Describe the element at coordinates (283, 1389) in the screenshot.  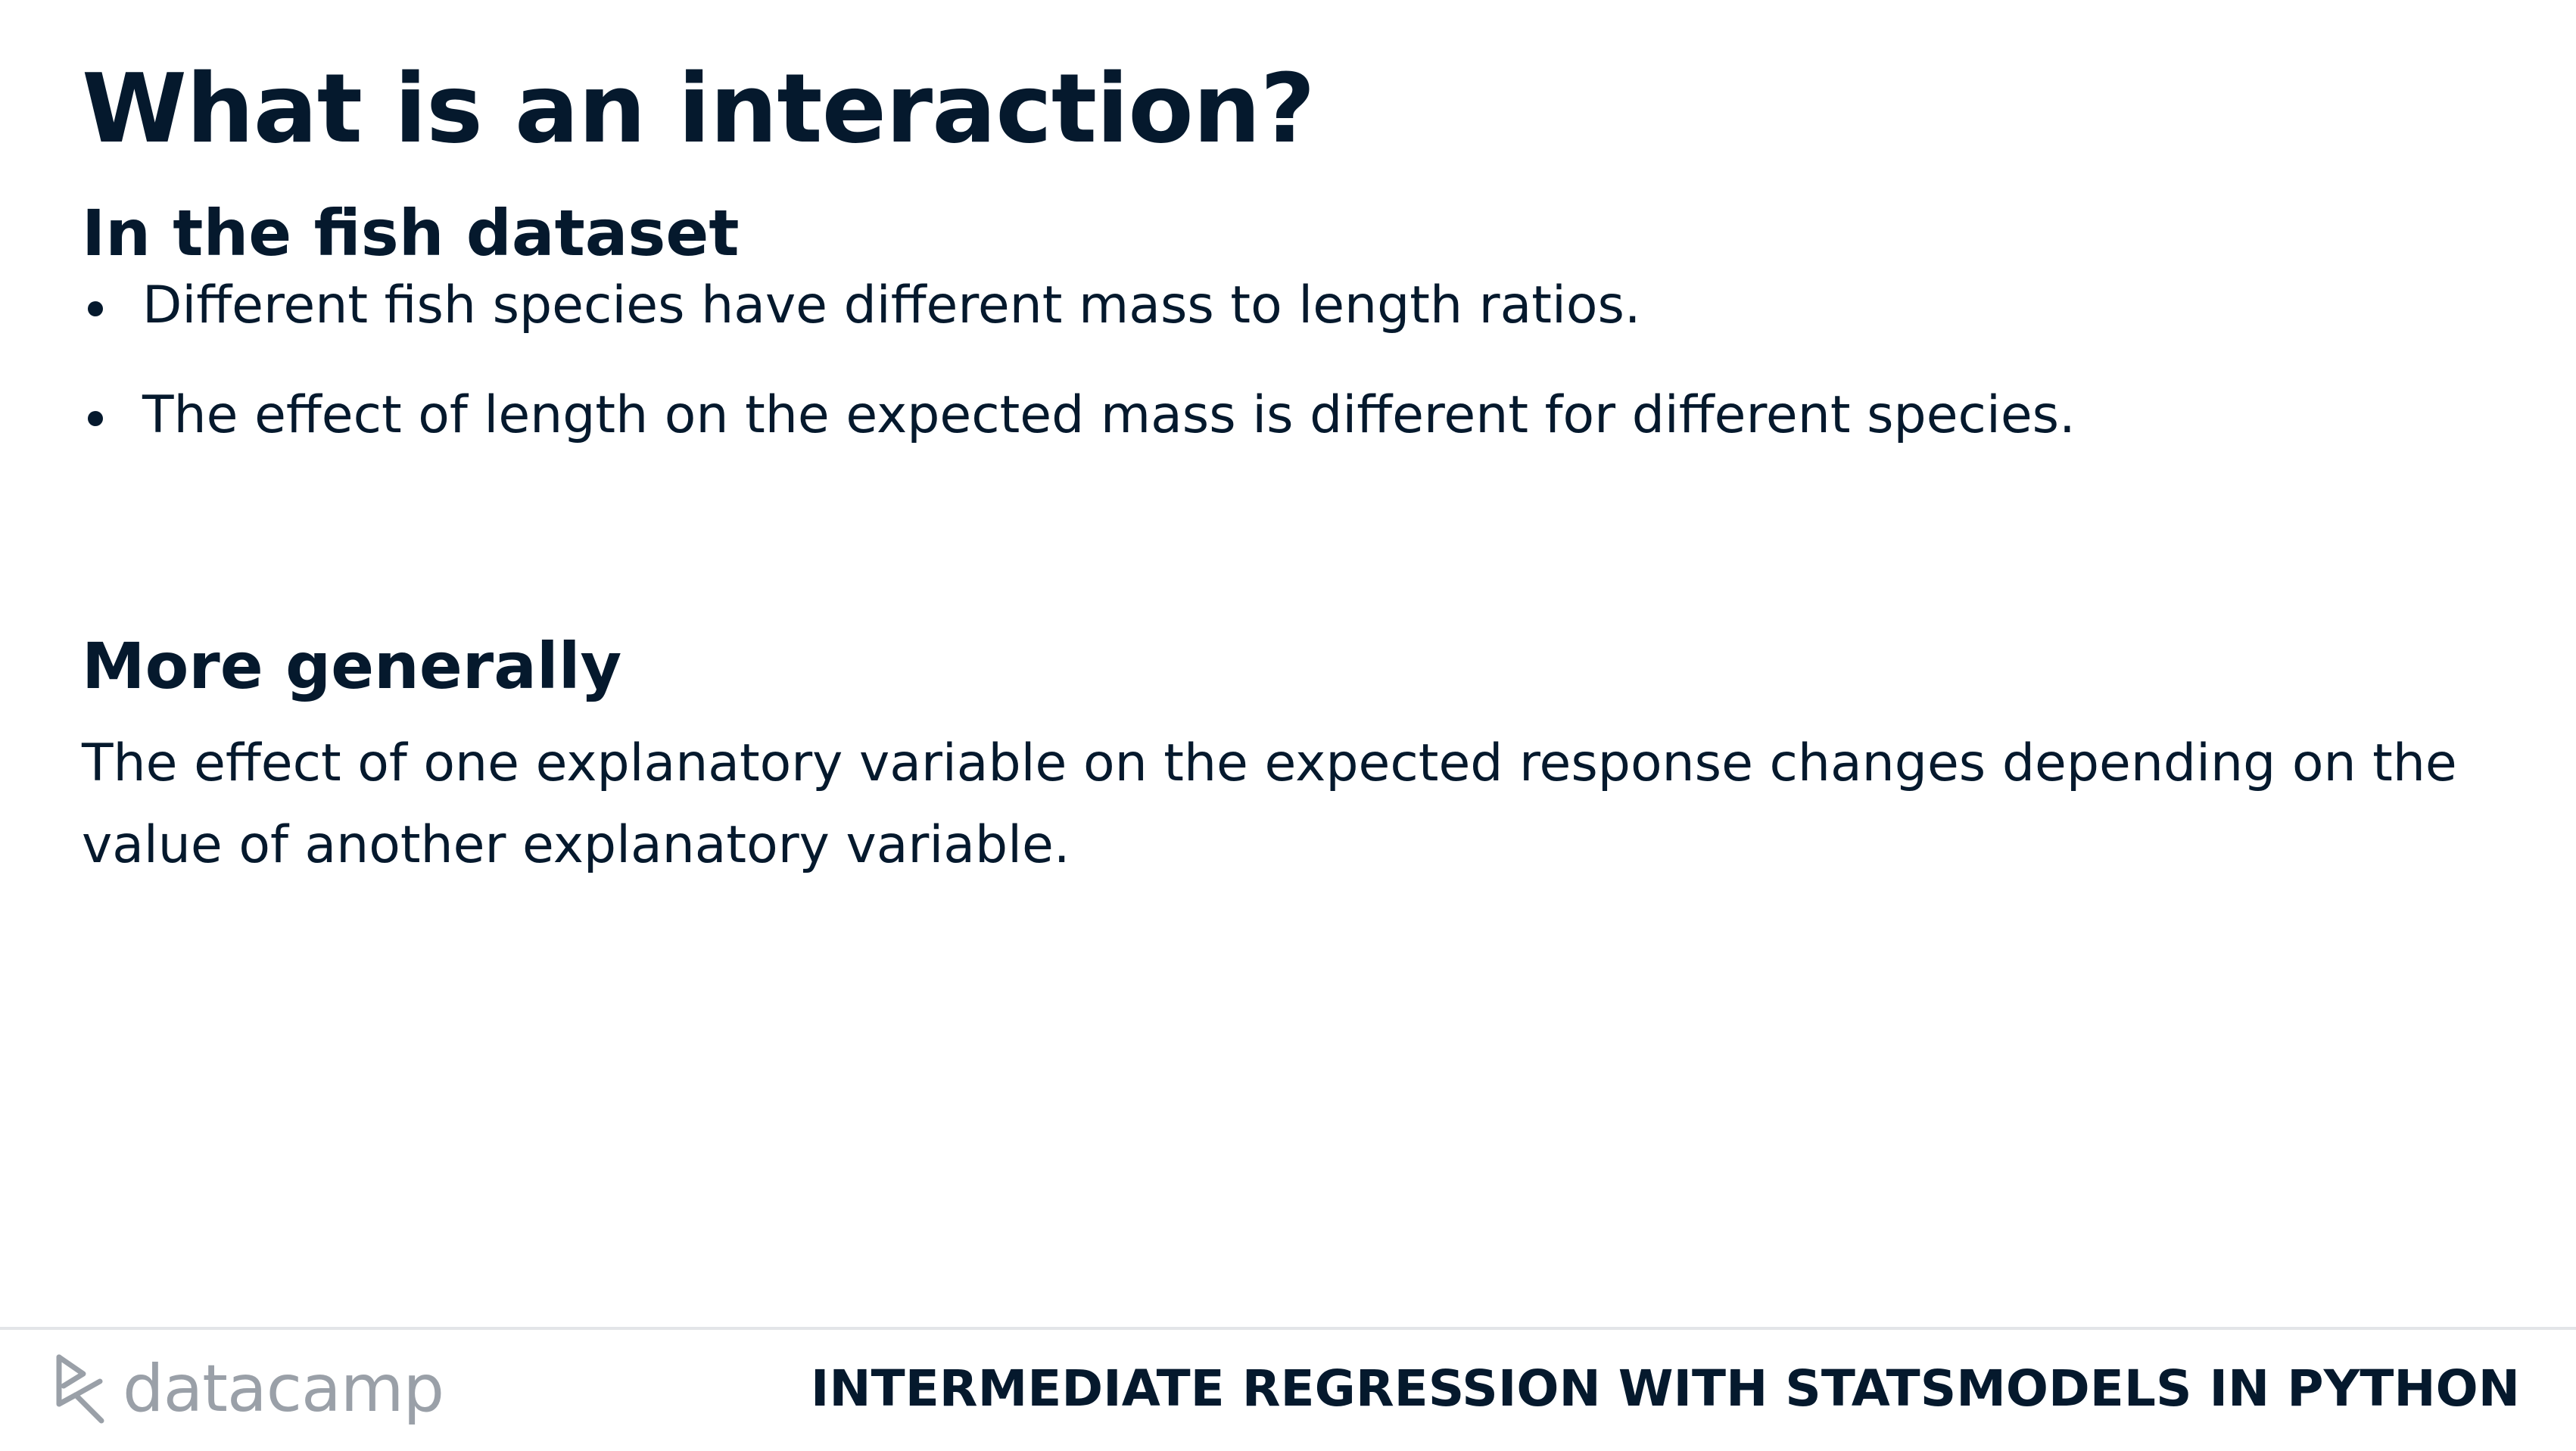
I see `logo-text: datacamp` at that location.